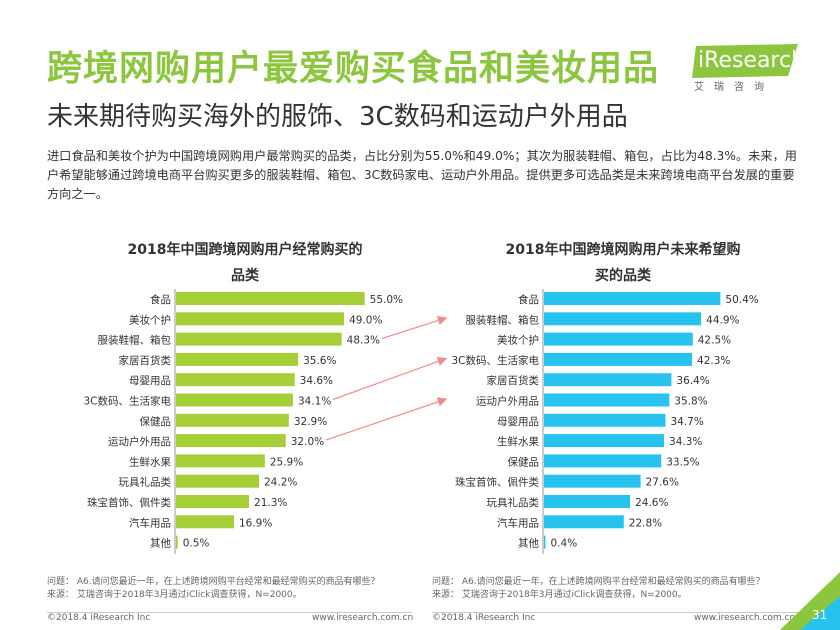 The image size is (840, 630). Describe the element at coordinates (518, 340) in the screenshot. I see `right-category-label: 美妆个护` at that location.